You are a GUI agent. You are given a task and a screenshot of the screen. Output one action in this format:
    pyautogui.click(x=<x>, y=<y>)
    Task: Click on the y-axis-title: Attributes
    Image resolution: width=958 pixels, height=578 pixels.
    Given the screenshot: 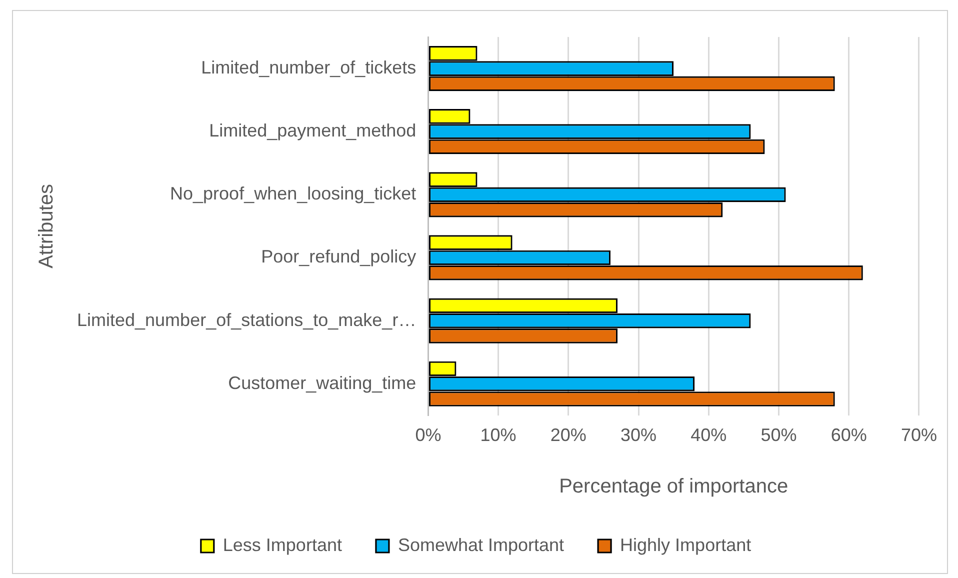 What is the action you would take?
    pyautogui.click(x=47, y=226)
    